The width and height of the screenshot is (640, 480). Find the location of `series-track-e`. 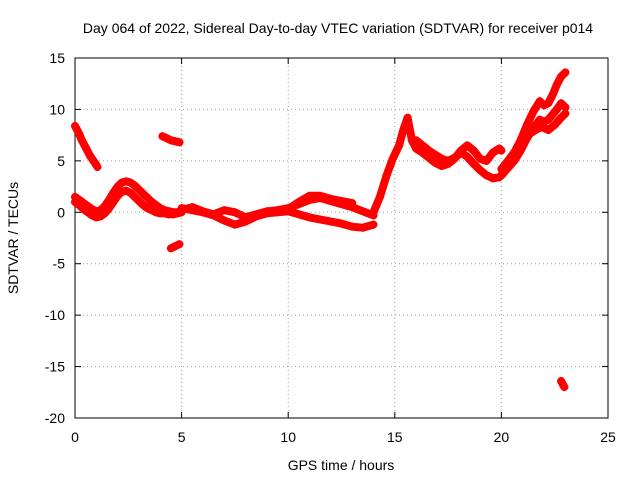

series-track-e is located at coordinates (175, 246).